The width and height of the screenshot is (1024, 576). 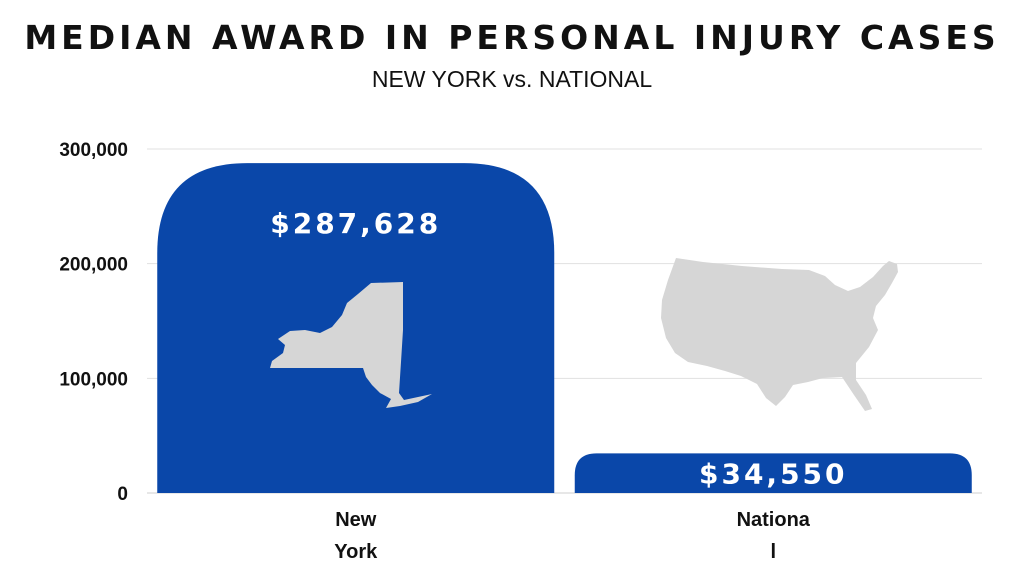 I want to click on x-tick-label: Nationa, so click(x=774, y=520).